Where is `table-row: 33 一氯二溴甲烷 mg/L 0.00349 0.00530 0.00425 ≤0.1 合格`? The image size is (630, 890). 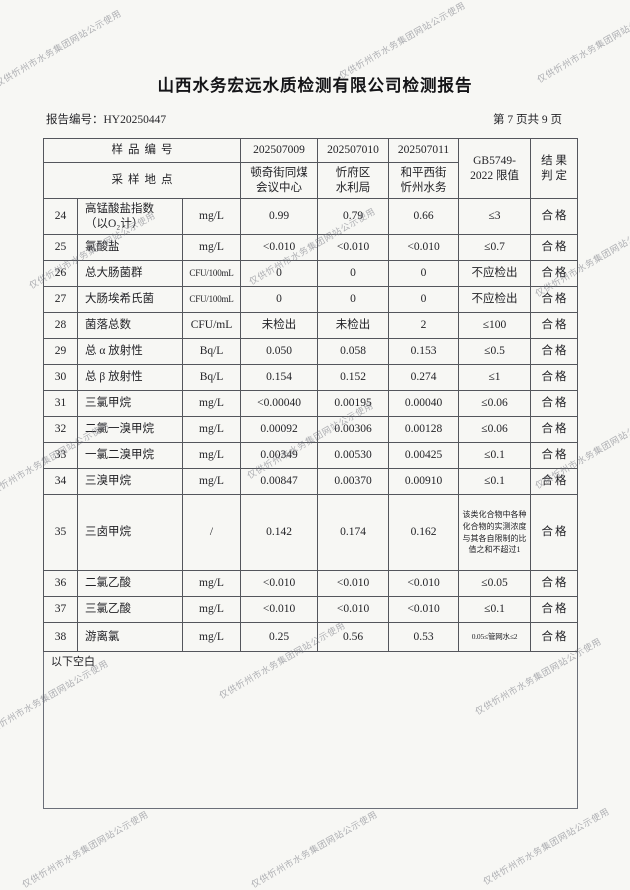 table-row: 33 一氯二溴甲烷 mg/L 0.00349 0.00530 0.00425 ≤0.1 合格 is located at coordinates (311, 455).